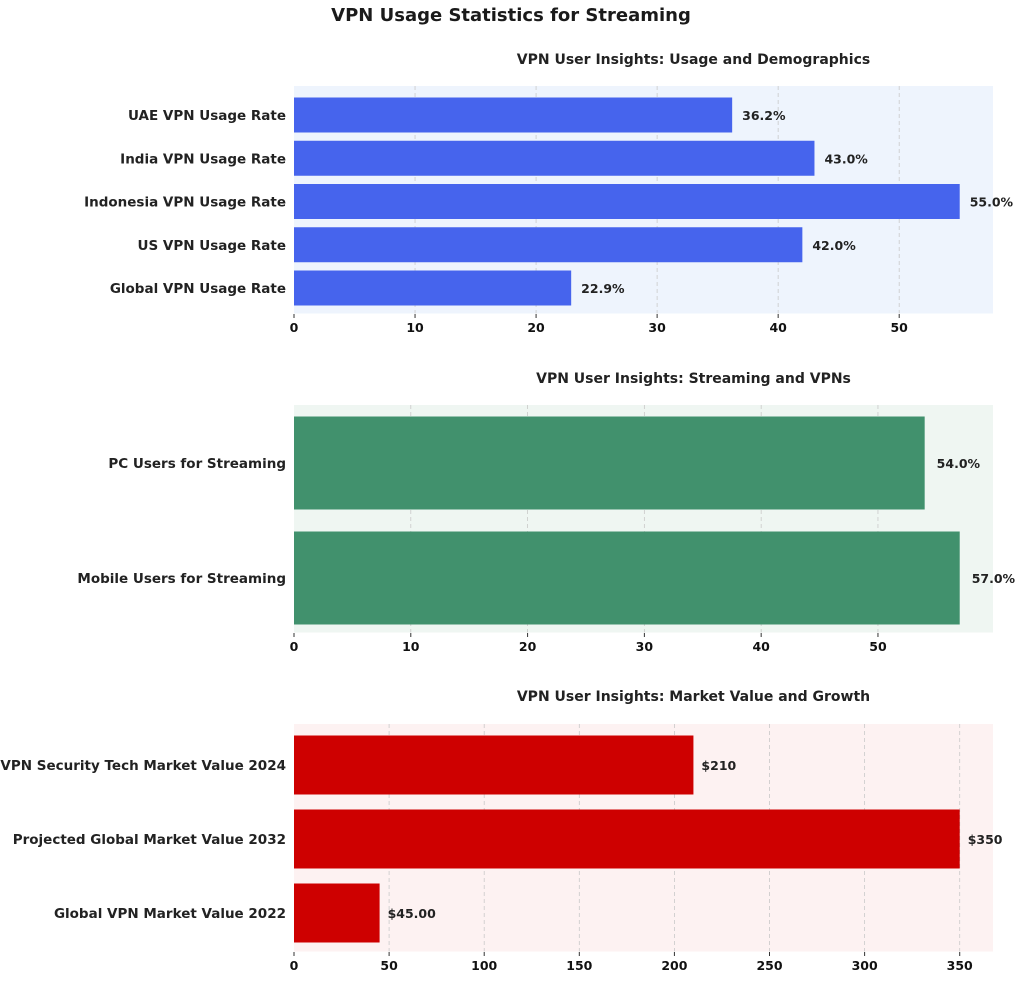 The image size is (1024, 982). What do you see at coordinates (579, 965) in the screenshot?
I see `x-tick-label: 150` at bounding box center [579, 965].